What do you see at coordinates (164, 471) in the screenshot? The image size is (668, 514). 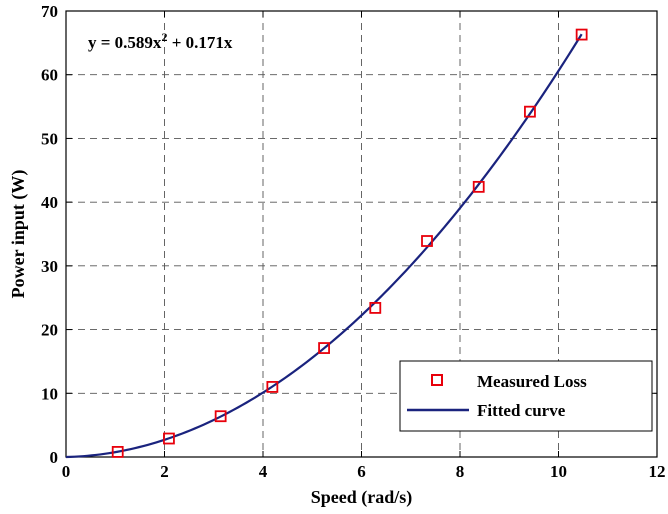 I see `x-tick-label: 2` at bounding box center [164, 471].